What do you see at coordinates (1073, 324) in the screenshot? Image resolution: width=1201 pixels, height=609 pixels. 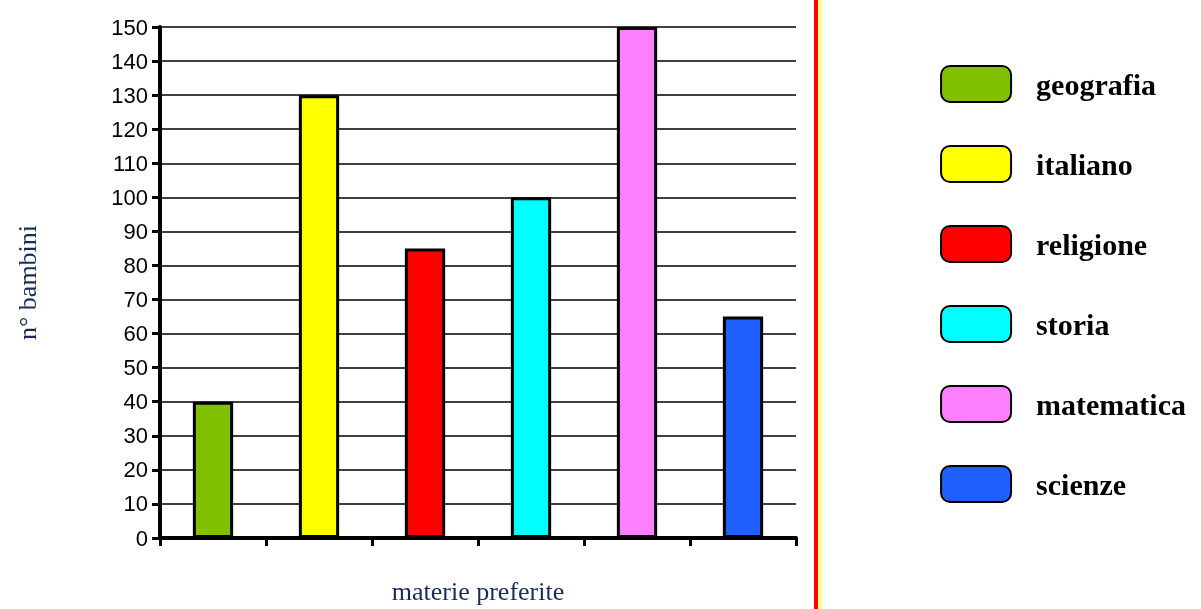 I see `legend-label: storia` at bounding box center [1073, 324].